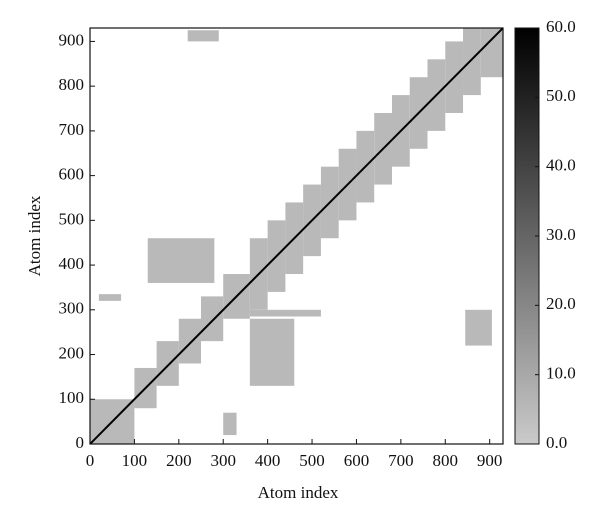 The width and height of the screenshot is (600, 521). I want to click on y-tick-label: 400, so click(72, 263).